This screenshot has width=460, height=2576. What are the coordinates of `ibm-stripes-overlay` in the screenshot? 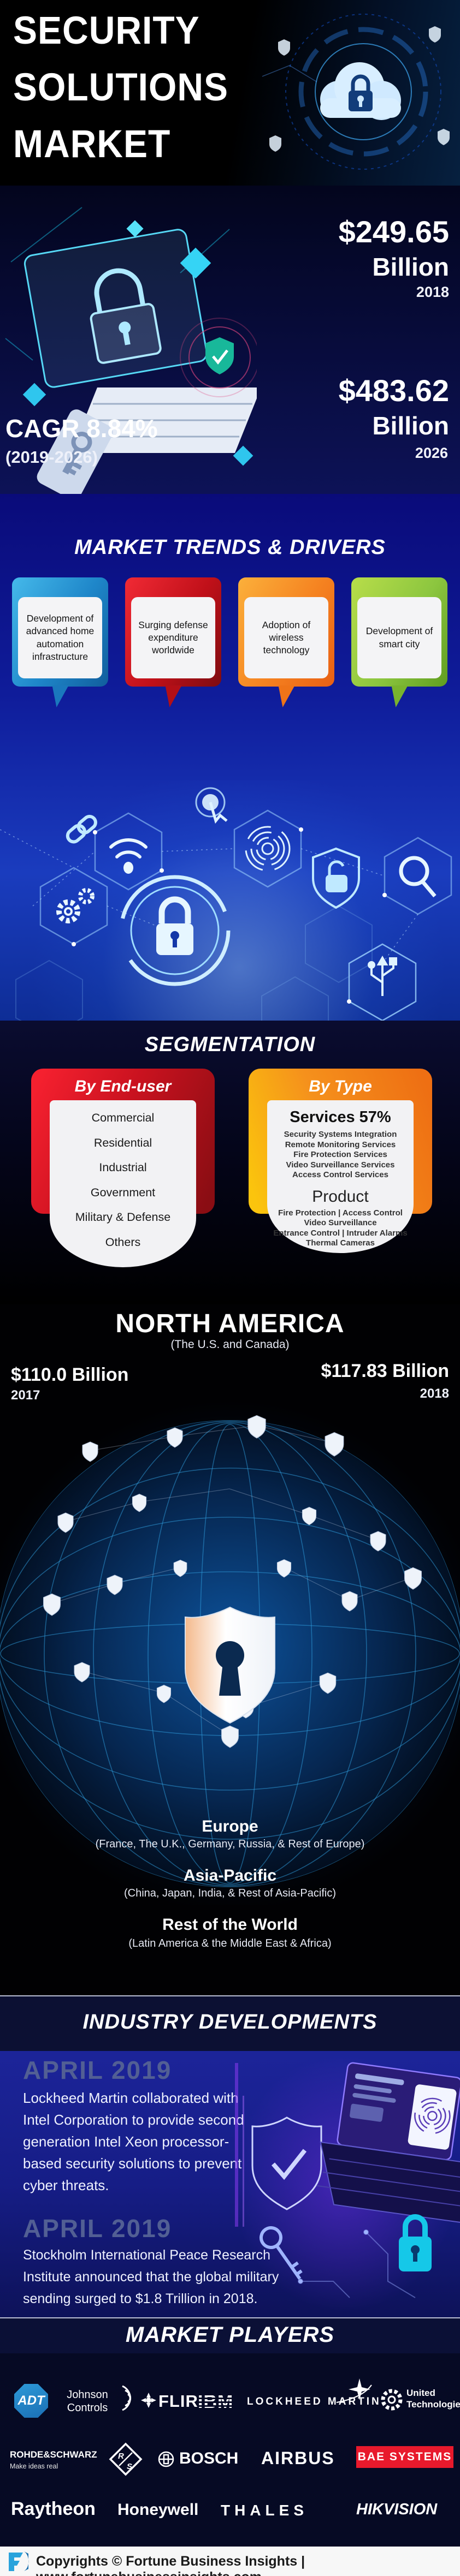 It's located at (216, 2402).